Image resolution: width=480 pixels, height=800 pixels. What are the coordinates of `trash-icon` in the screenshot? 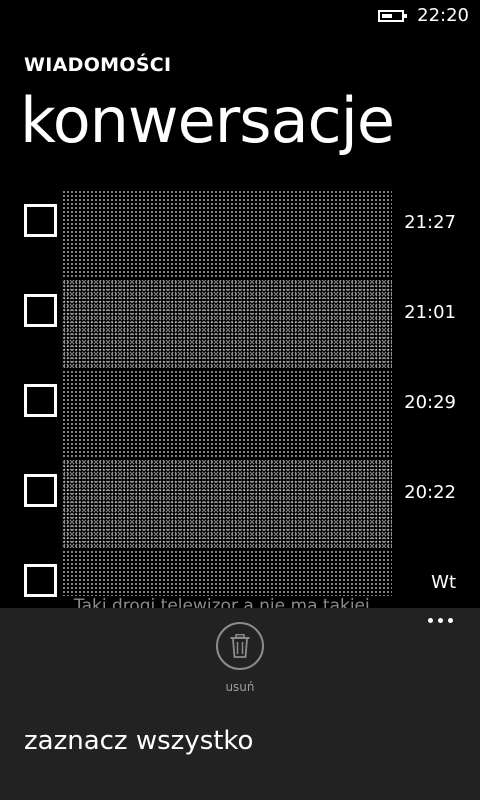 It's located at (240, 646).